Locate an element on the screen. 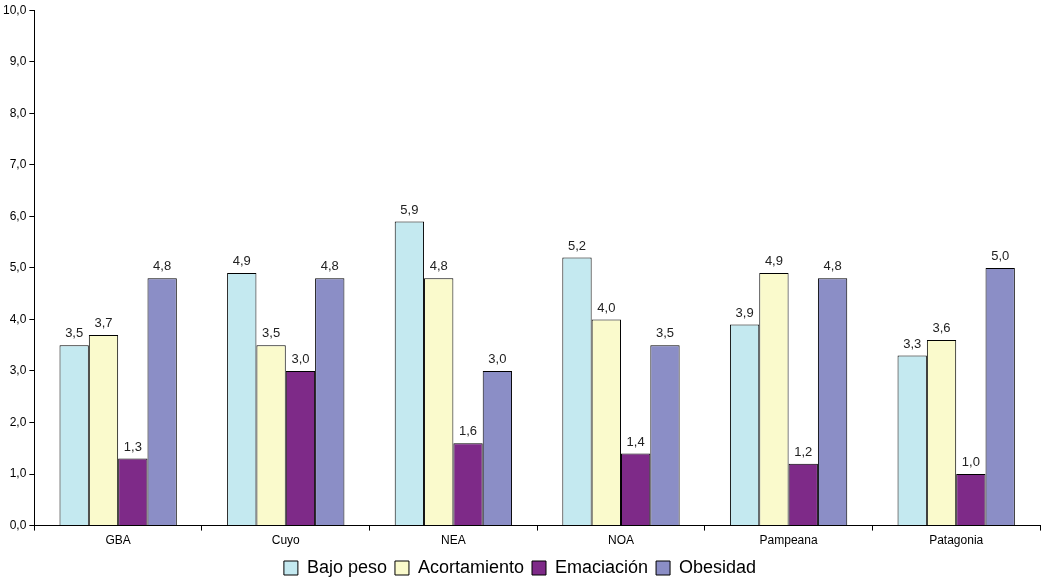 This screenshot has width=1043, height=587. y-tick-label: 7,0 is located at coordinates (18, 164).